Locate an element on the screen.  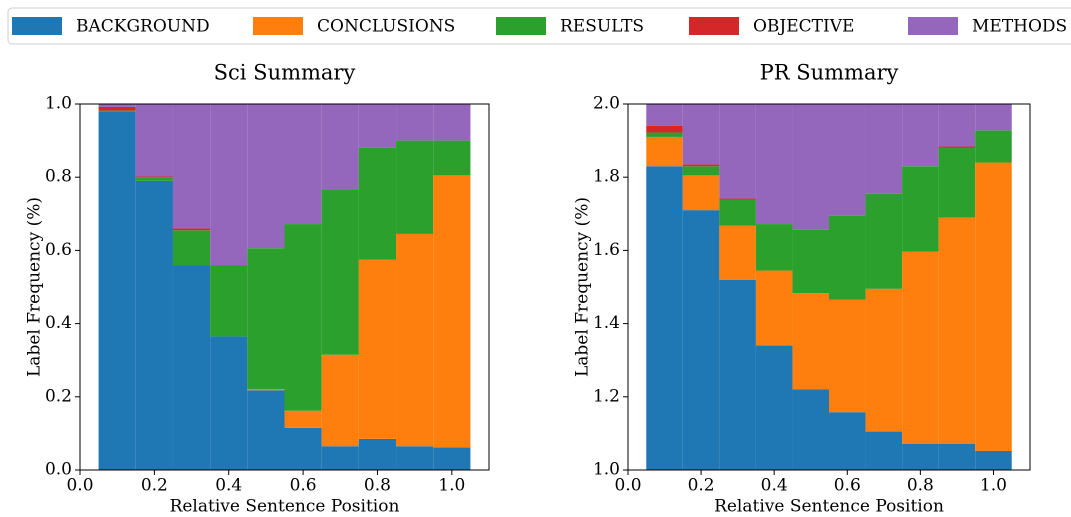
y-tick-label: 0.4 is located at coordinates (58, 323).